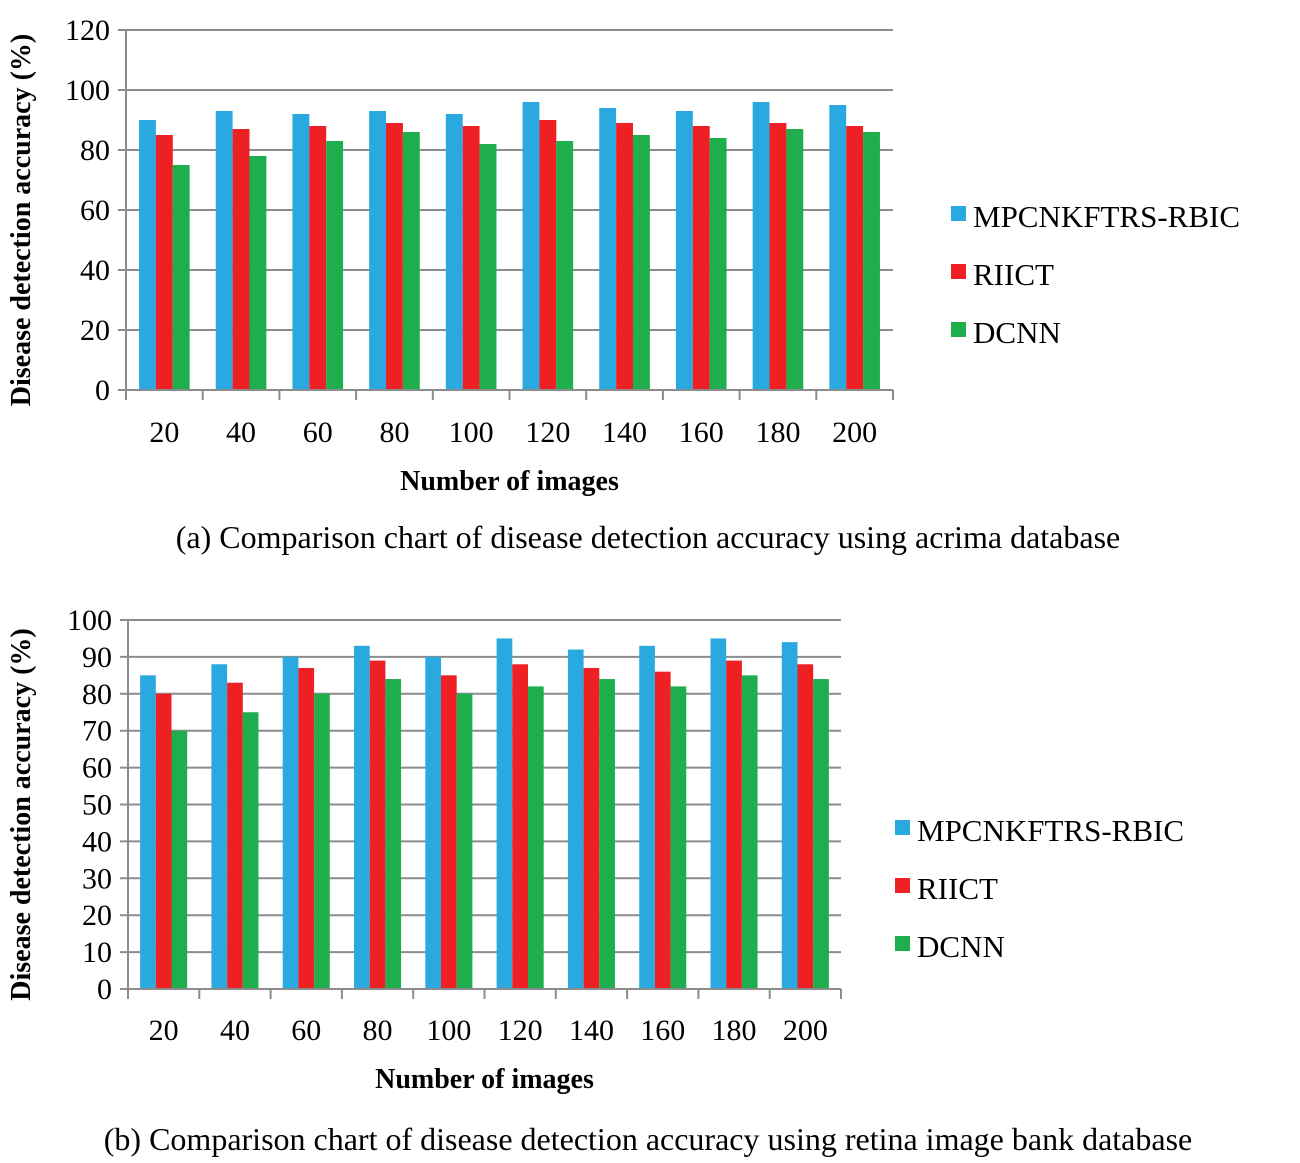  Describe the element at coordinates (957, 888) in the screenshot. I see `legend-label: RIICT` at that location.